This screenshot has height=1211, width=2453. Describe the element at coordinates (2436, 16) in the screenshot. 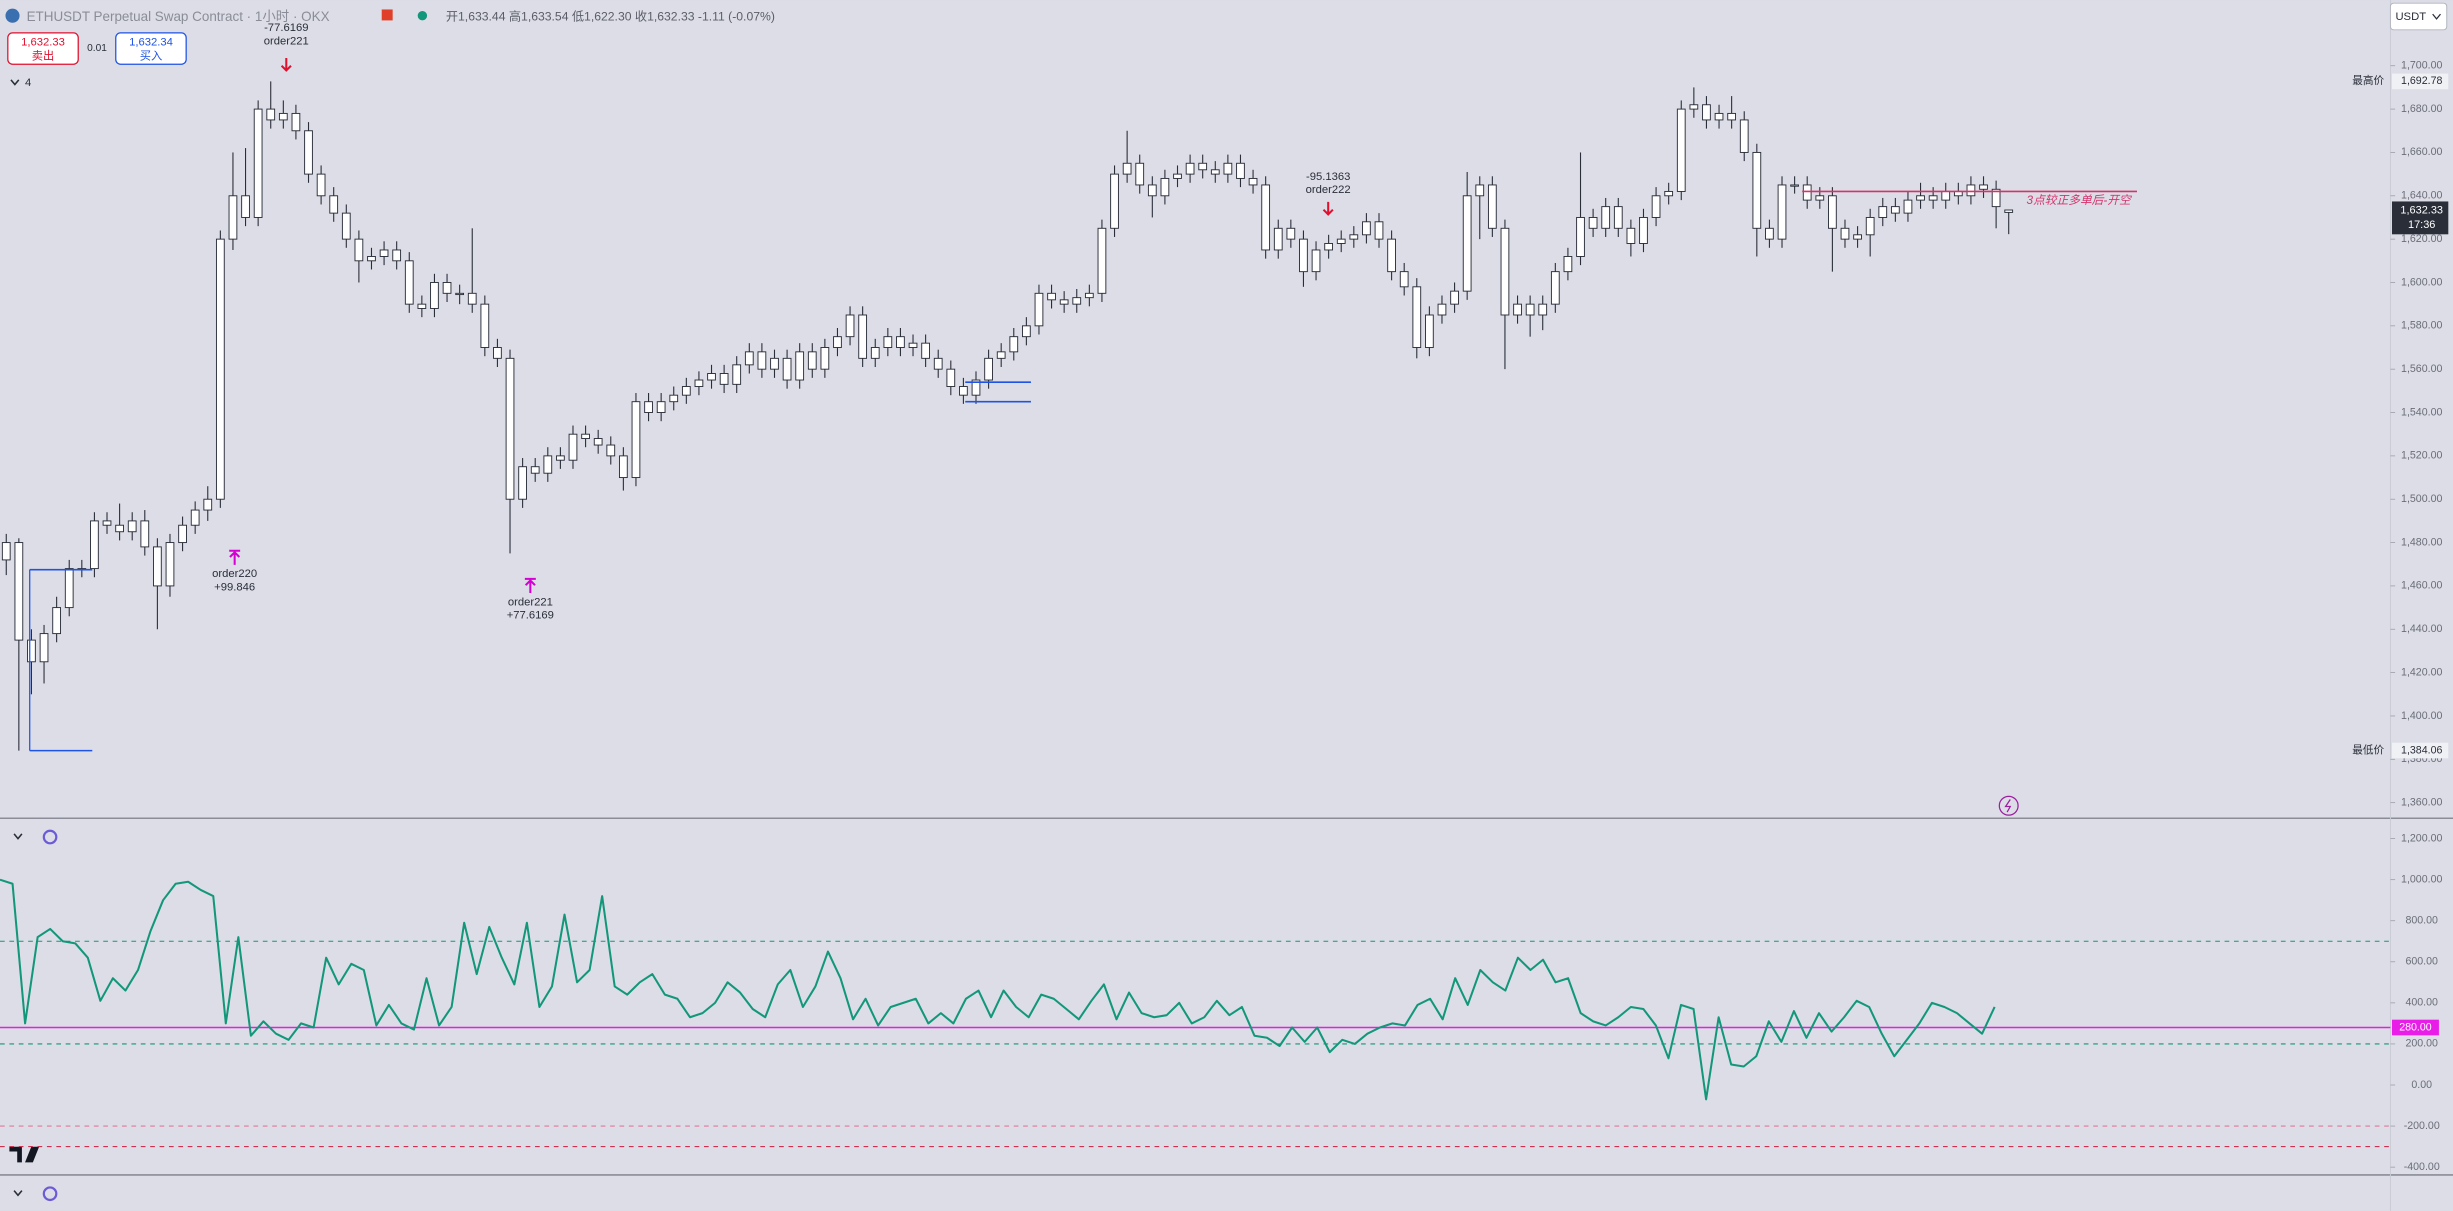

I see `currency-chevron` at that location.